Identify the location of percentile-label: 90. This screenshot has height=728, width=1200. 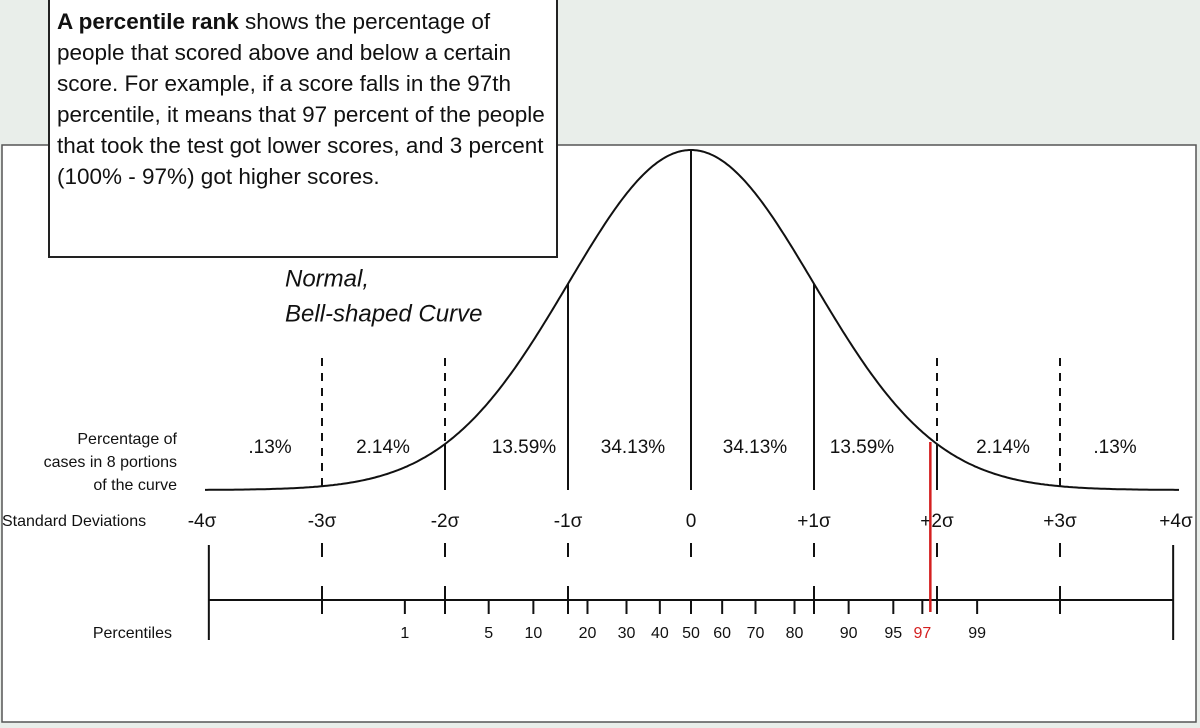
(849, 633).